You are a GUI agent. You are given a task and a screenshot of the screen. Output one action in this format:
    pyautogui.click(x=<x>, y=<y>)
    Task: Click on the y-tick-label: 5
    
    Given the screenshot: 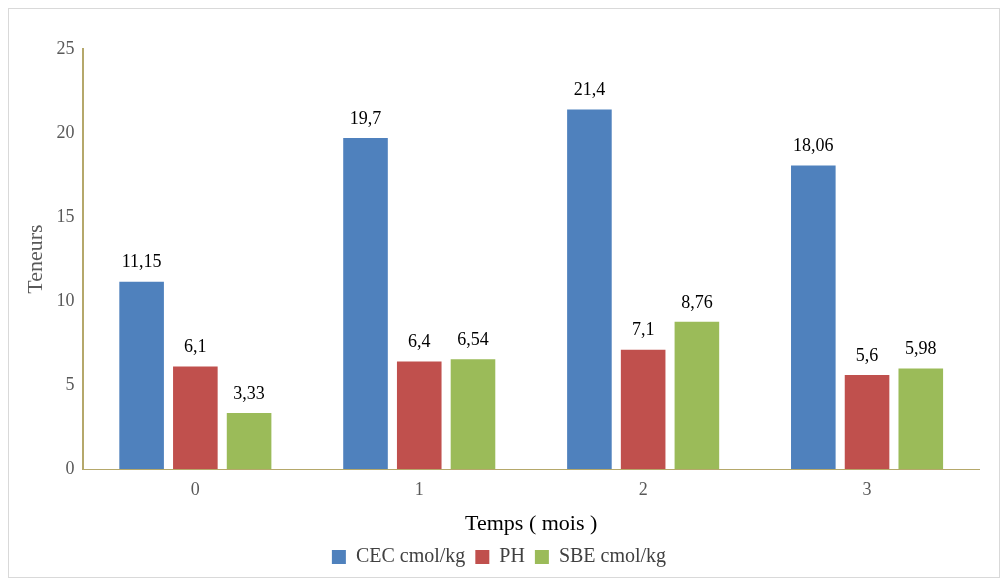 What is the action you would take?
    pyautogui.click(x=70, y=383)
    